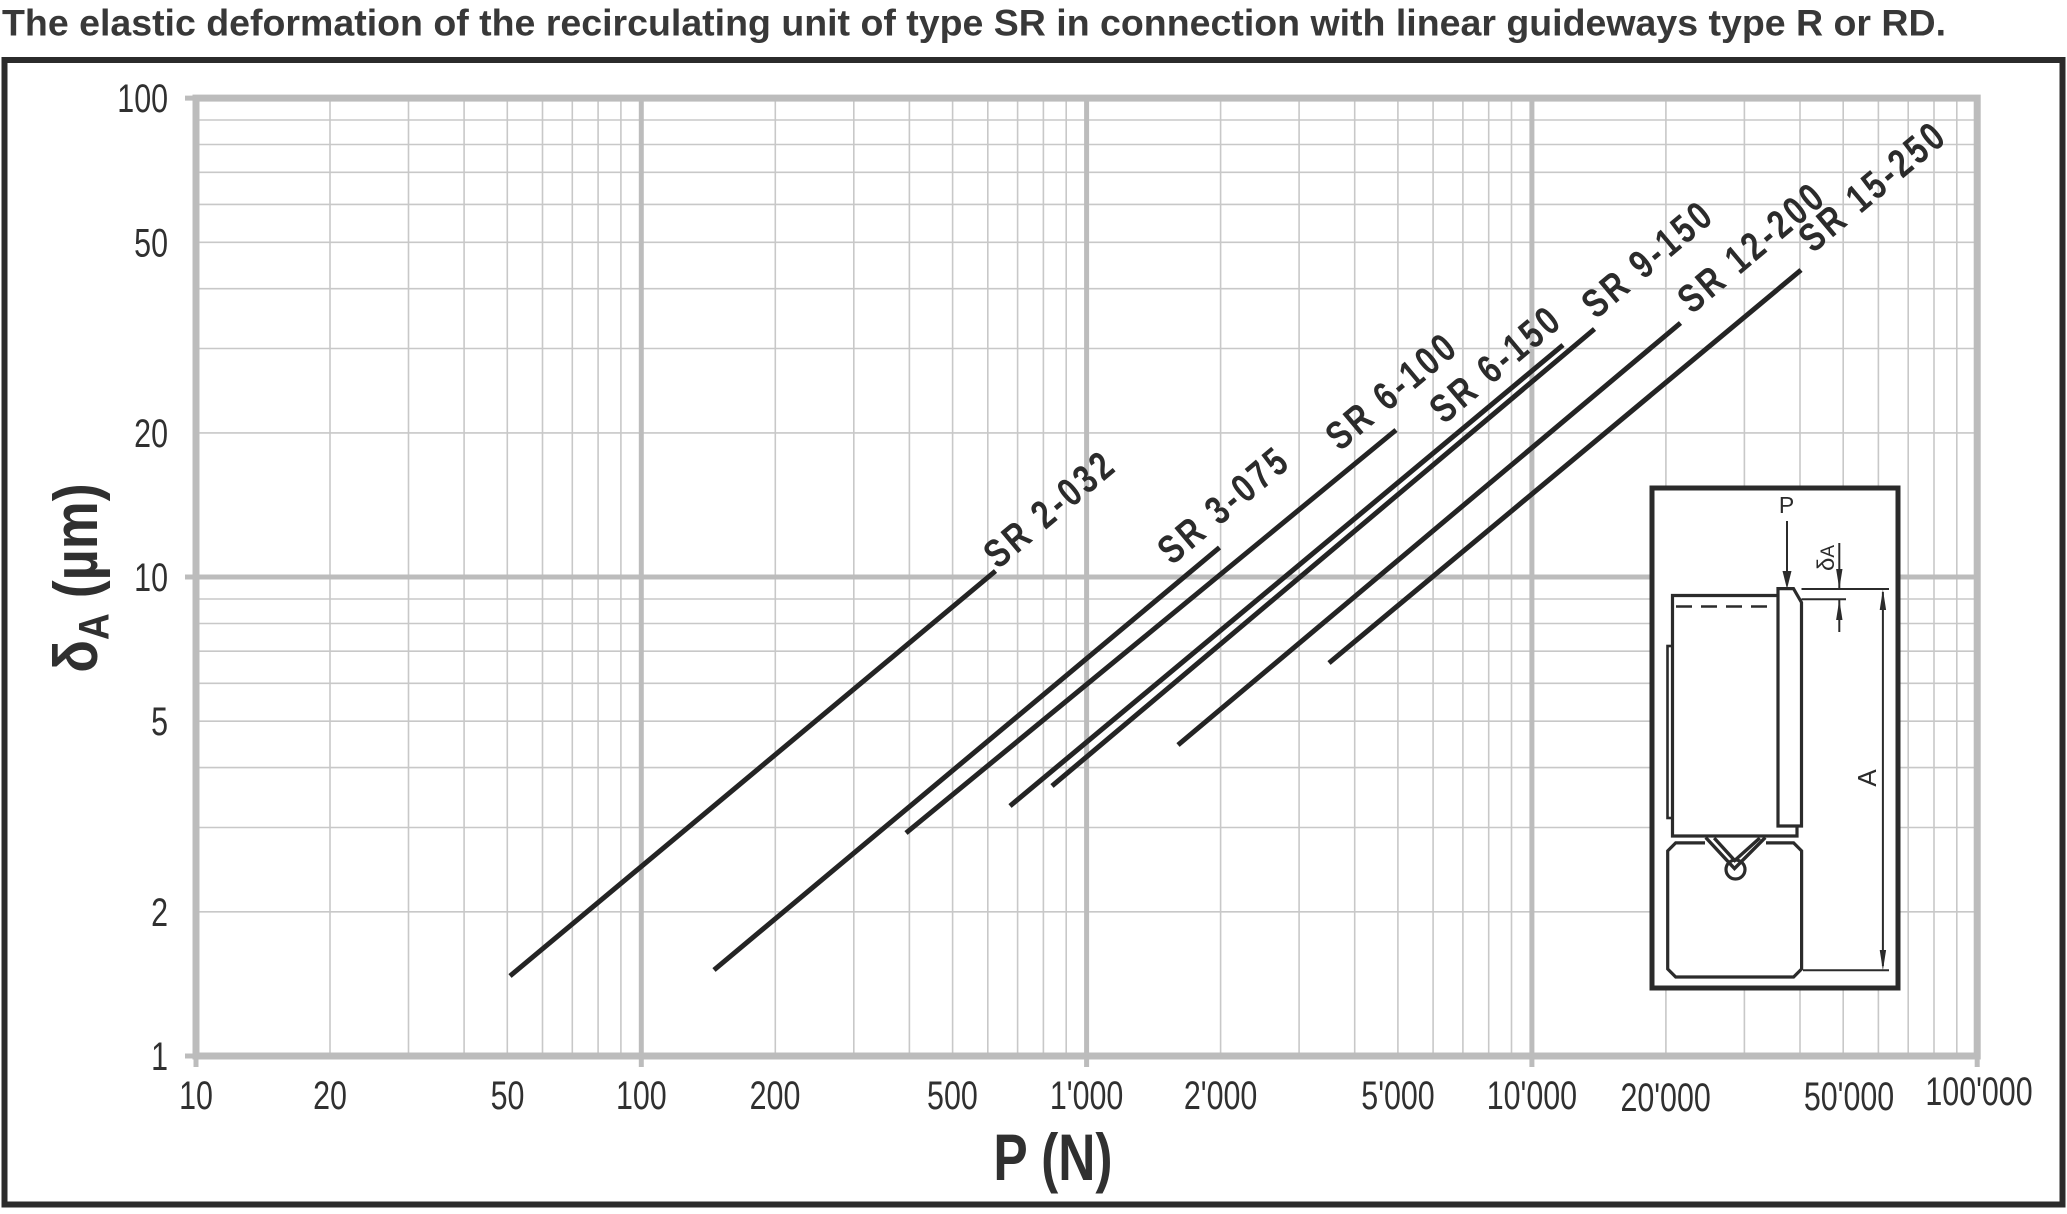  Describe the element at coordinates (1665, 1097) in the screenshot. I see `svg-text: 20'000` at that location.